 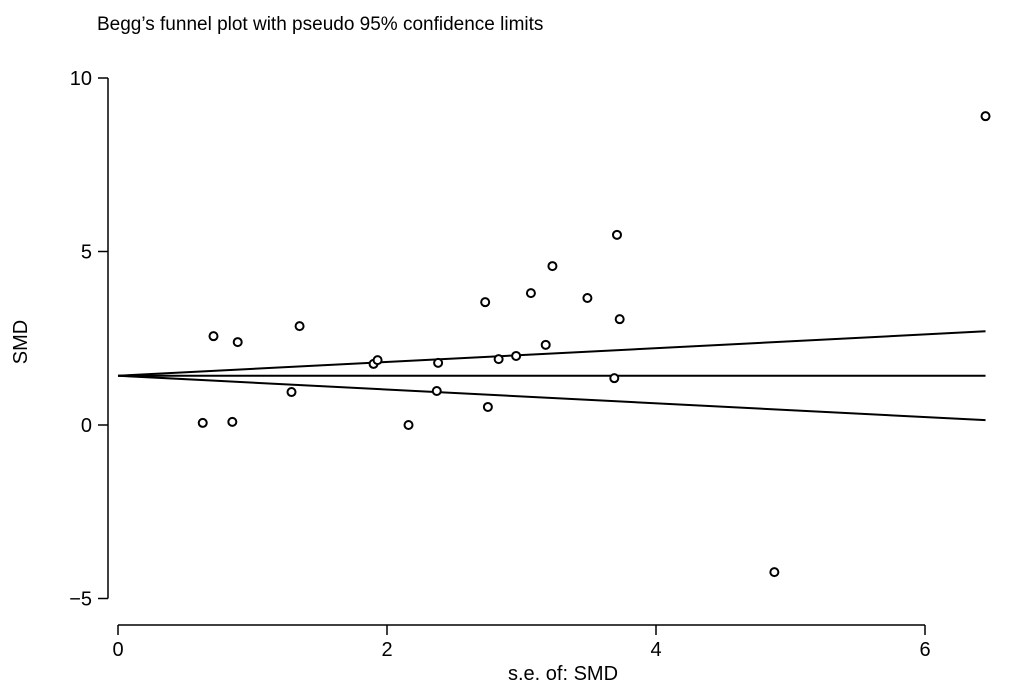 What do you see at coordinates (21, 342) in the screenshot?
I see `y-axis-label: SMD` at bounding box center [21, 342].